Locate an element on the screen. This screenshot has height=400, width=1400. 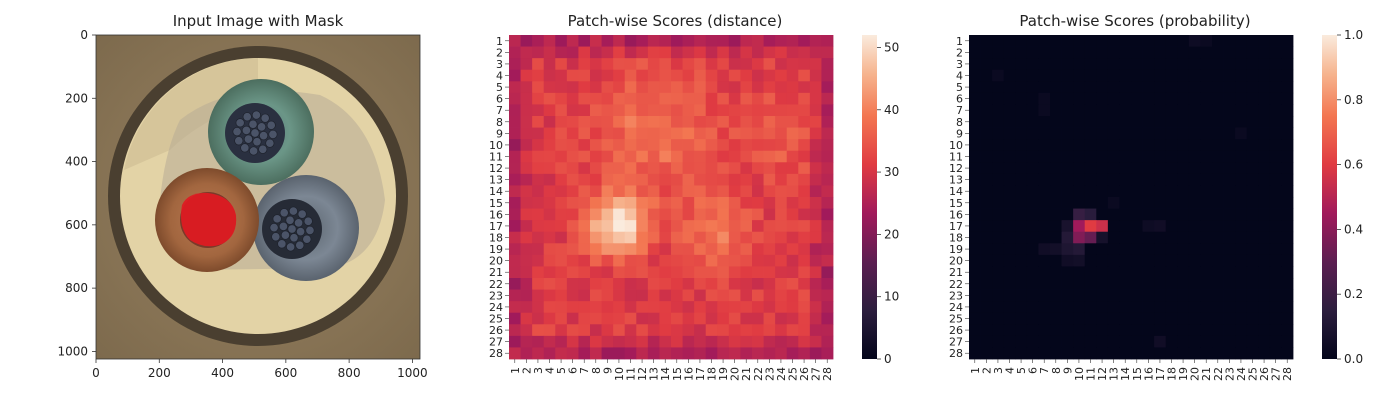
heatmap-ytick-label: 10 is located at coordinates (496, 145).